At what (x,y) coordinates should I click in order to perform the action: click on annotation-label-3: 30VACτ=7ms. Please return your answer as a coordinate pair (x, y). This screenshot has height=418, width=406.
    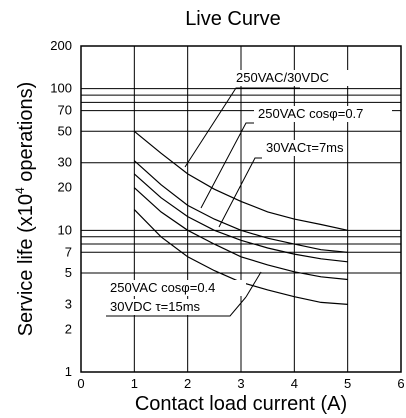
    Looking at the image, I should click on (305, 147).